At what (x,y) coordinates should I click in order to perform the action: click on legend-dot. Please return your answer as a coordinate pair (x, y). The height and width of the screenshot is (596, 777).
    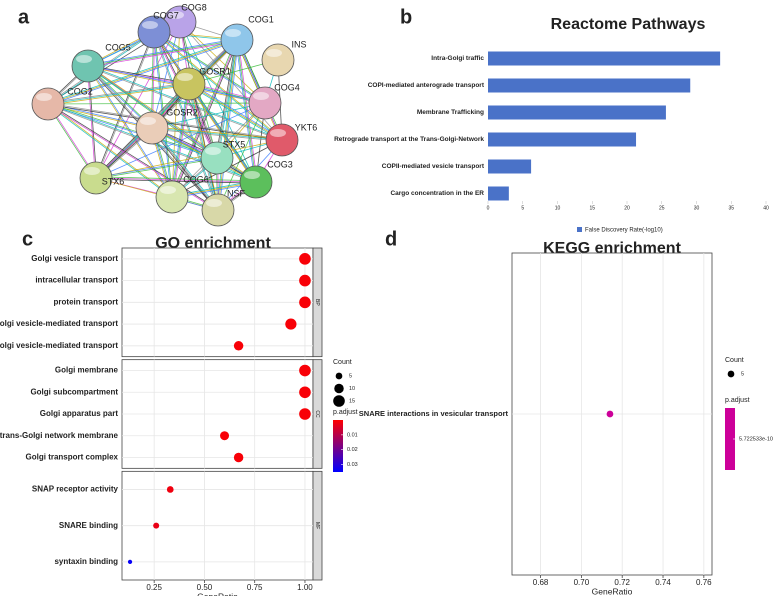
    Looking at the image, I should click on (339, 376).